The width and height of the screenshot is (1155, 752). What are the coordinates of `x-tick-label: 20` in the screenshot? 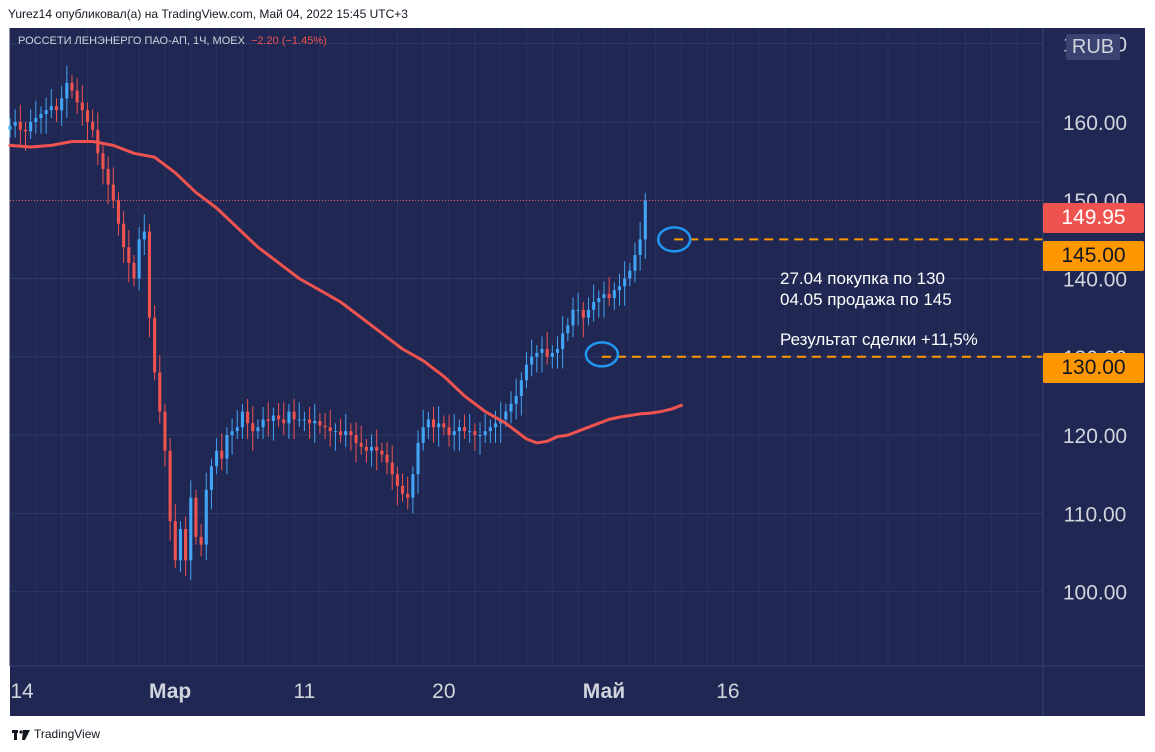 It's located at (443, 691).